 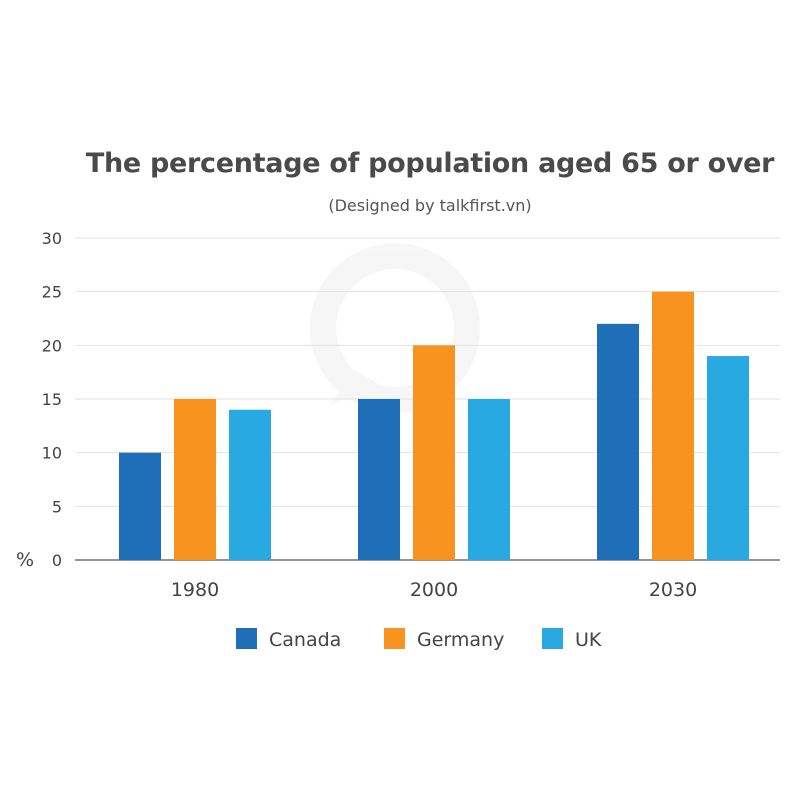 What do you see at coordinates (195, 590) in the screenshot?
I see `x-tick-label: 1980` at bounding box center [195, 590].